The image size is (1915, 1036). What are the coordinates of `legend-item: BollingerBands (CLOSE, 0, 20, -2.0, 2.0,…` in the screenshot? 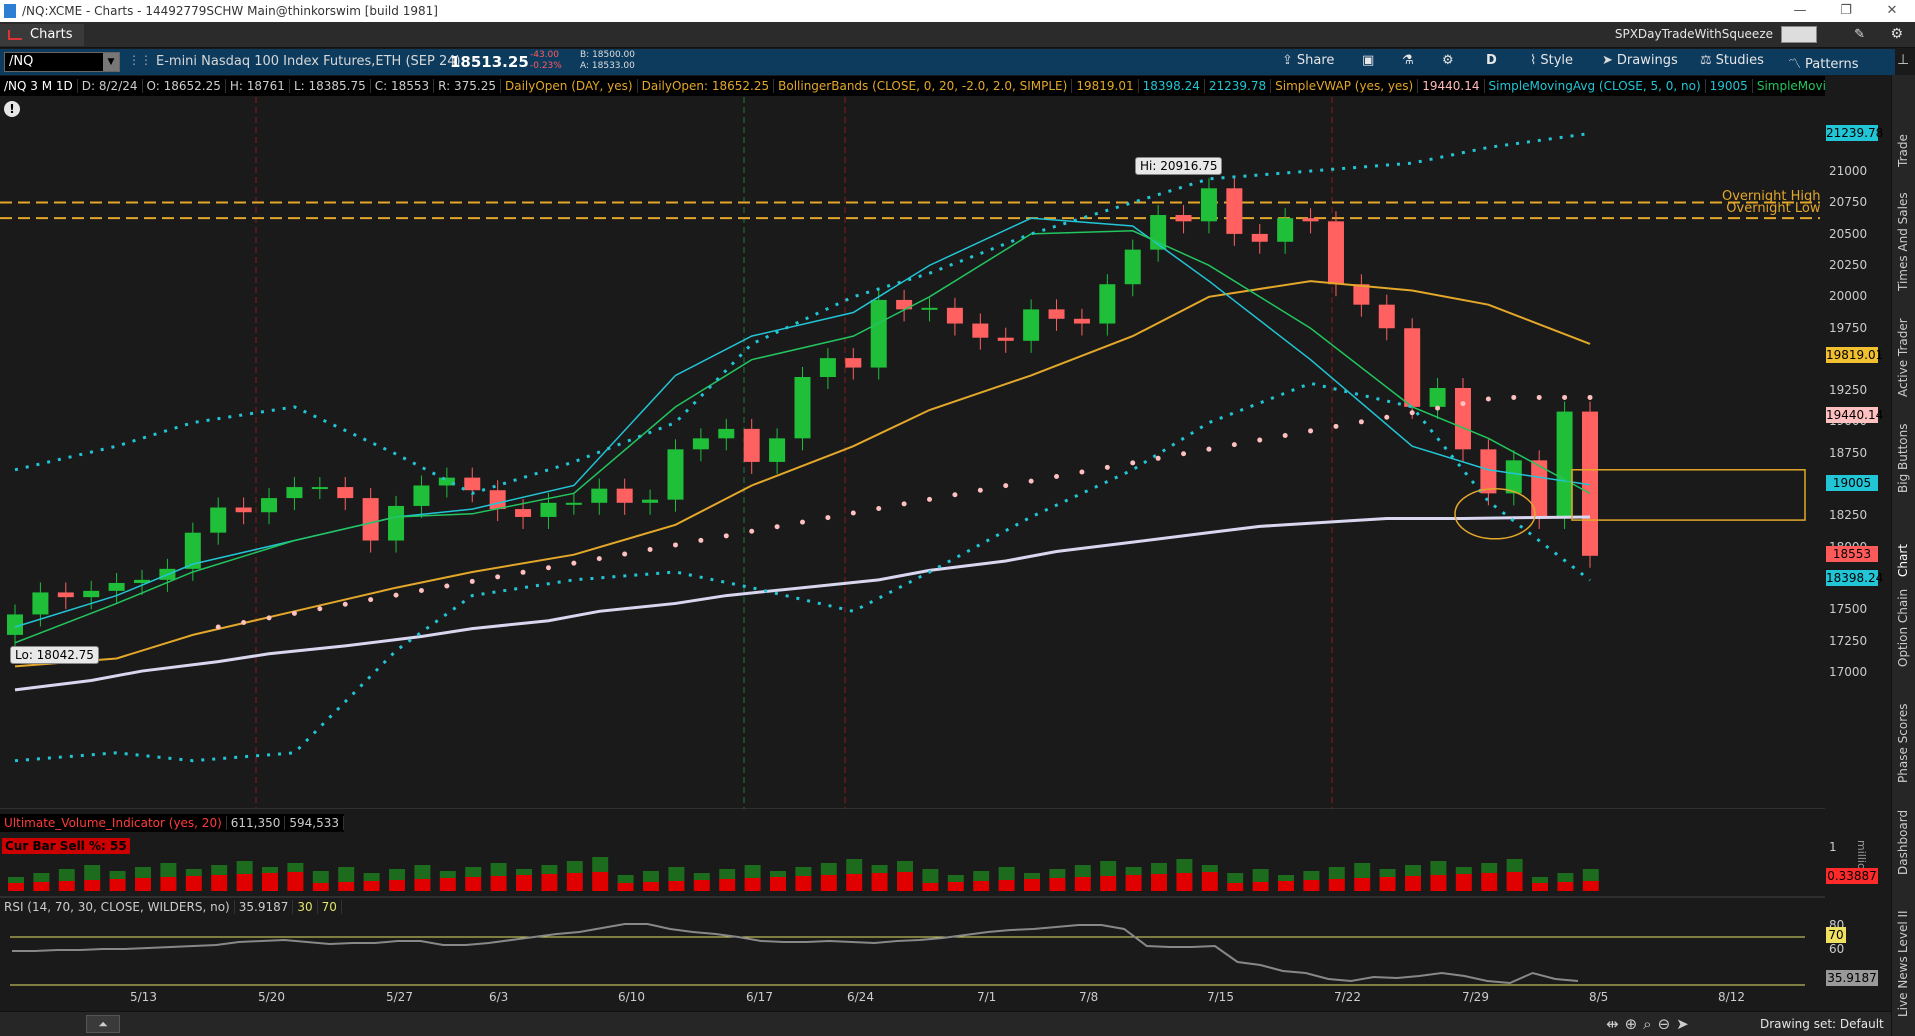 It's located at (923, 86).